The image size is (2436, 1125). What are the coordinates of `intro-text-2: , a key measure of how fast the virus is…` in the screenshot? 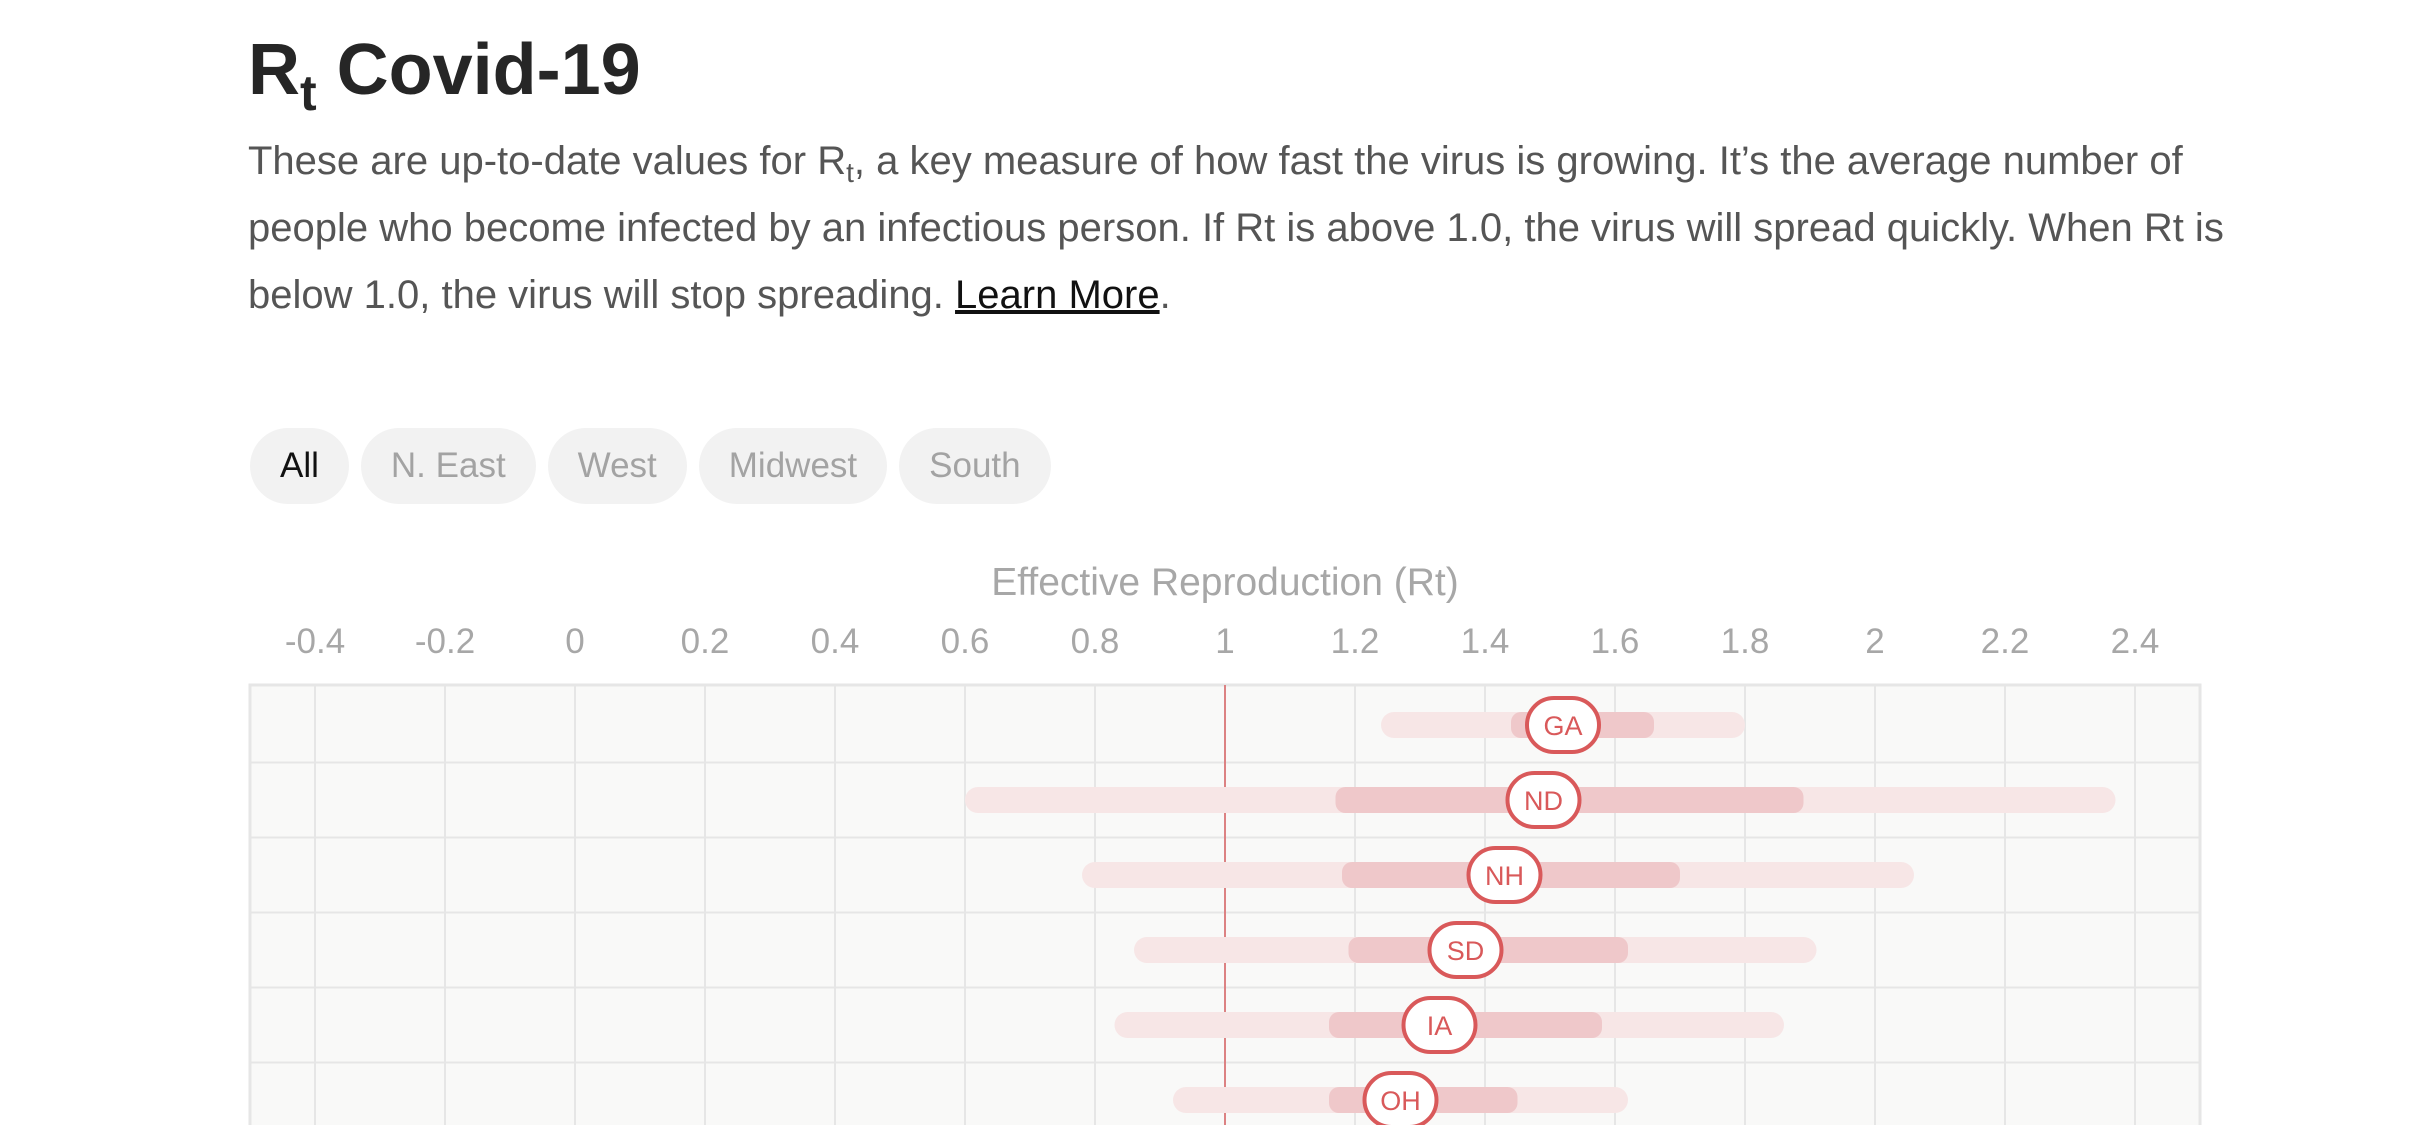 It's located at (1236, 228).